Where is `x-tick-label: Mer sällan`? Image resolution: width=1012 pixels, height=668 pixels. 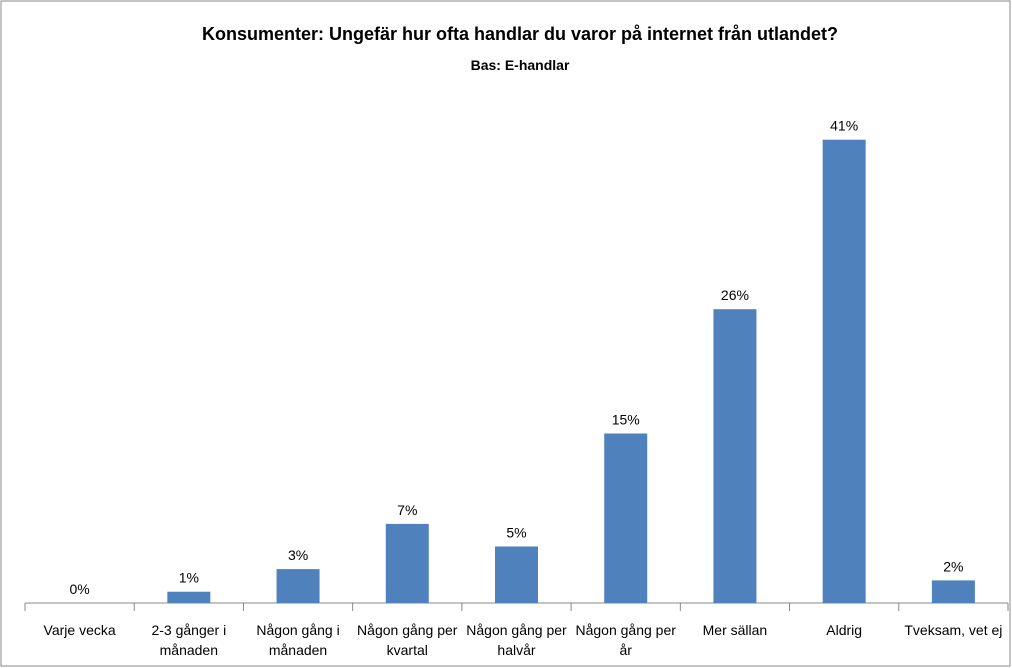
x-tick-label: Mer sällan is located at coordinates (735, 630).